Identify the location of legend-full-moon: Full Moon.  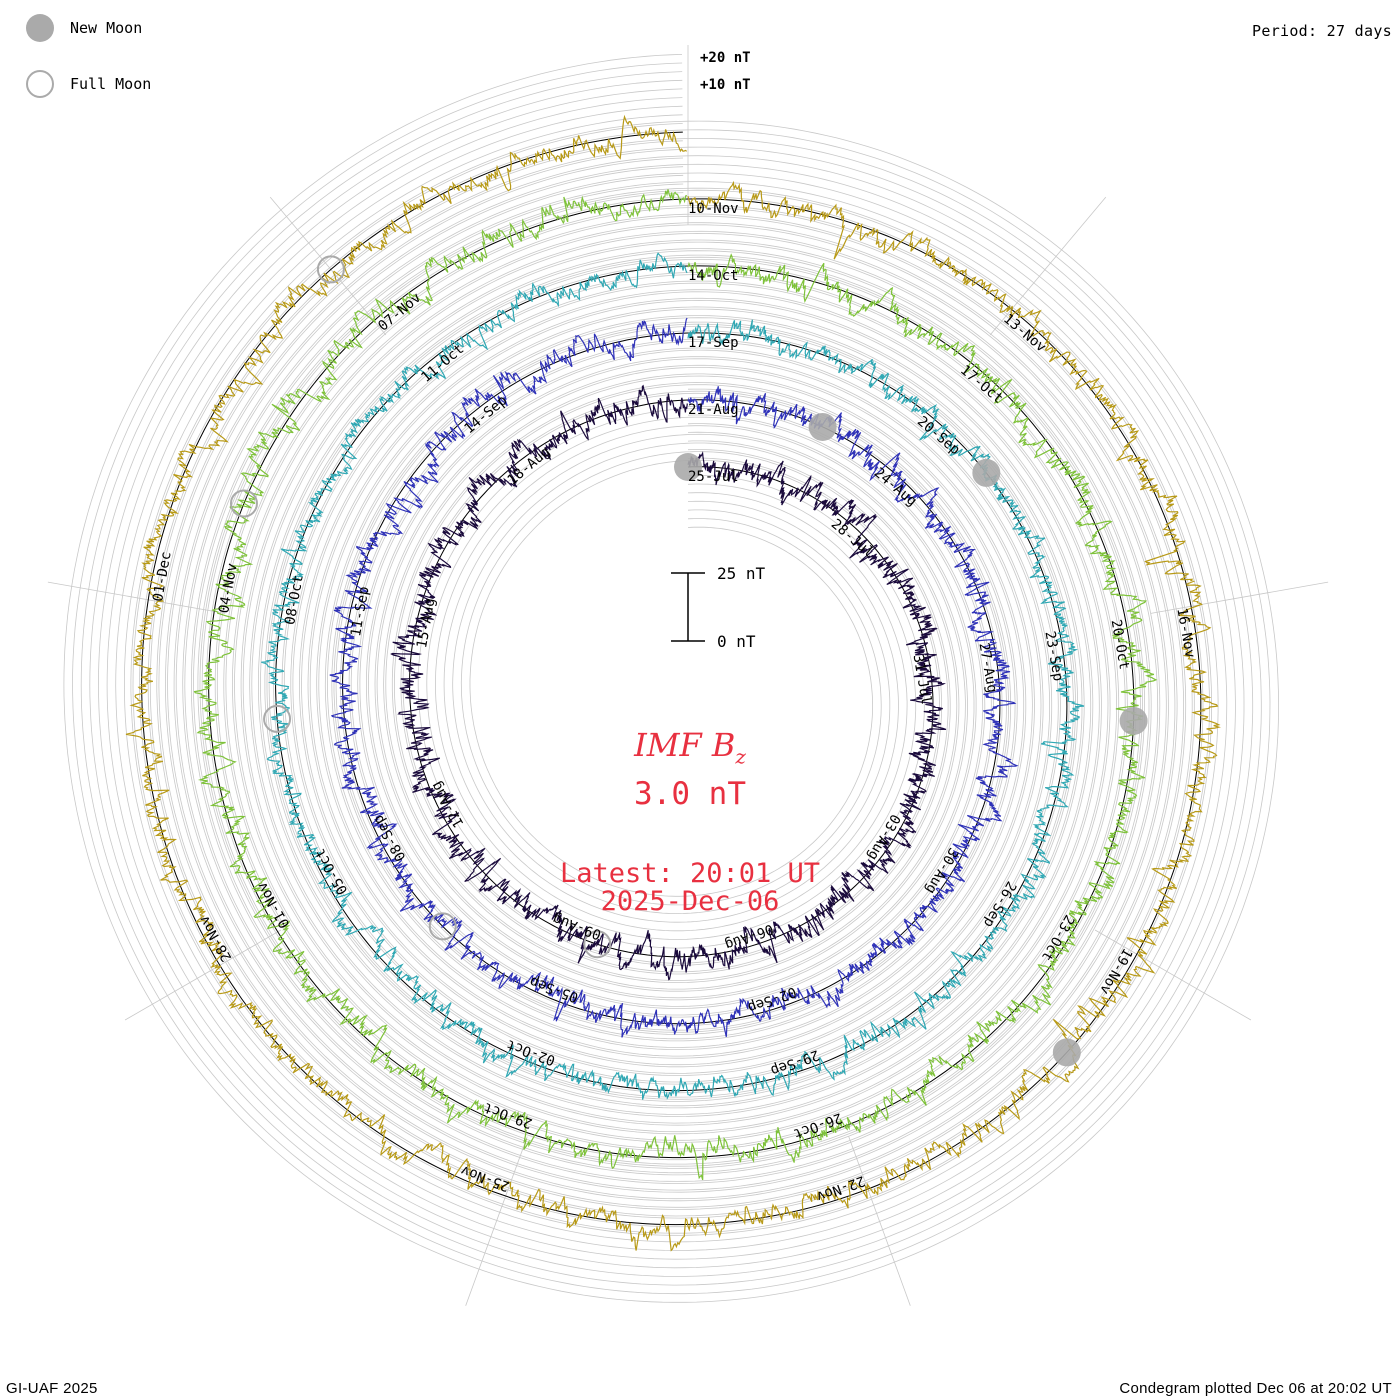
(88, 84).